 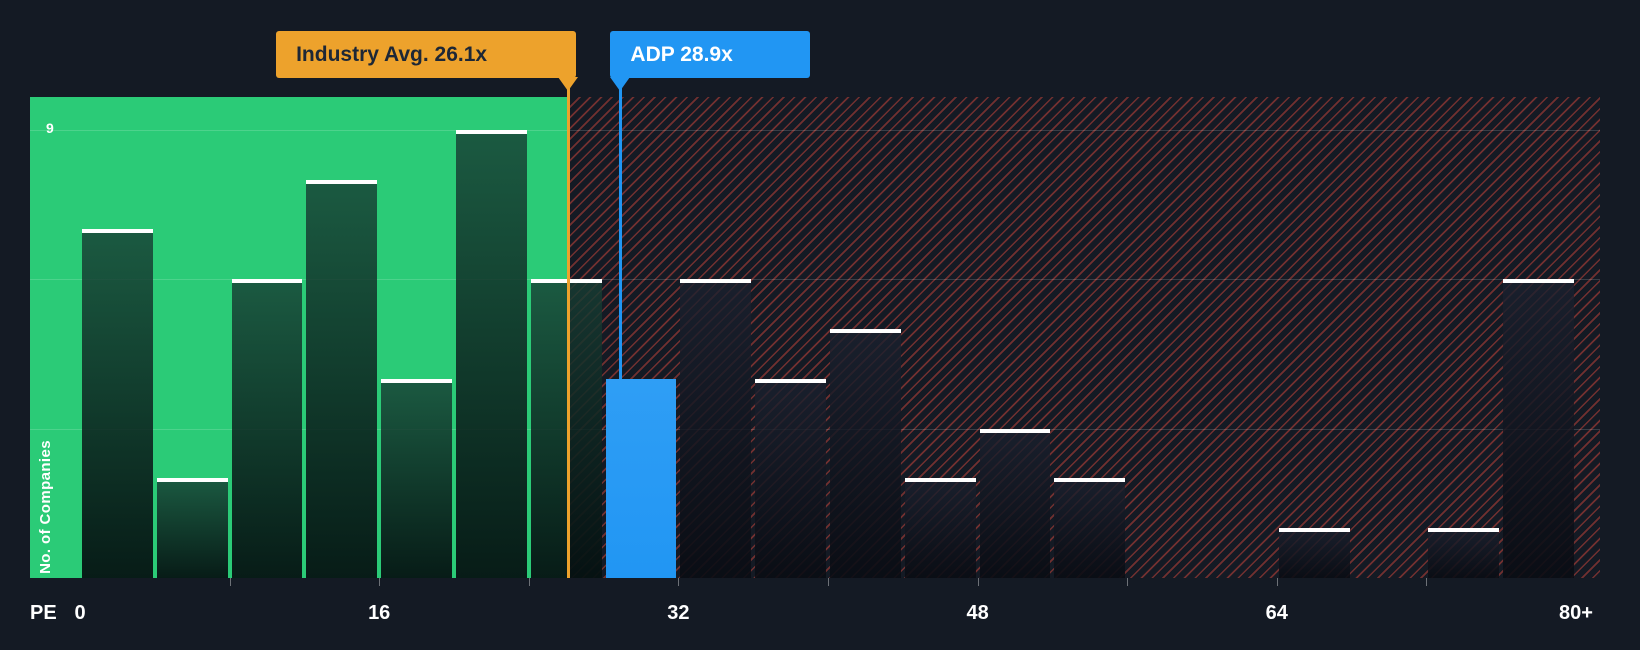 What do you see at coordinates (80, 613) in the screenshot?
I see `x-axis-tick-label: 0` at bounding box center [80, 613].